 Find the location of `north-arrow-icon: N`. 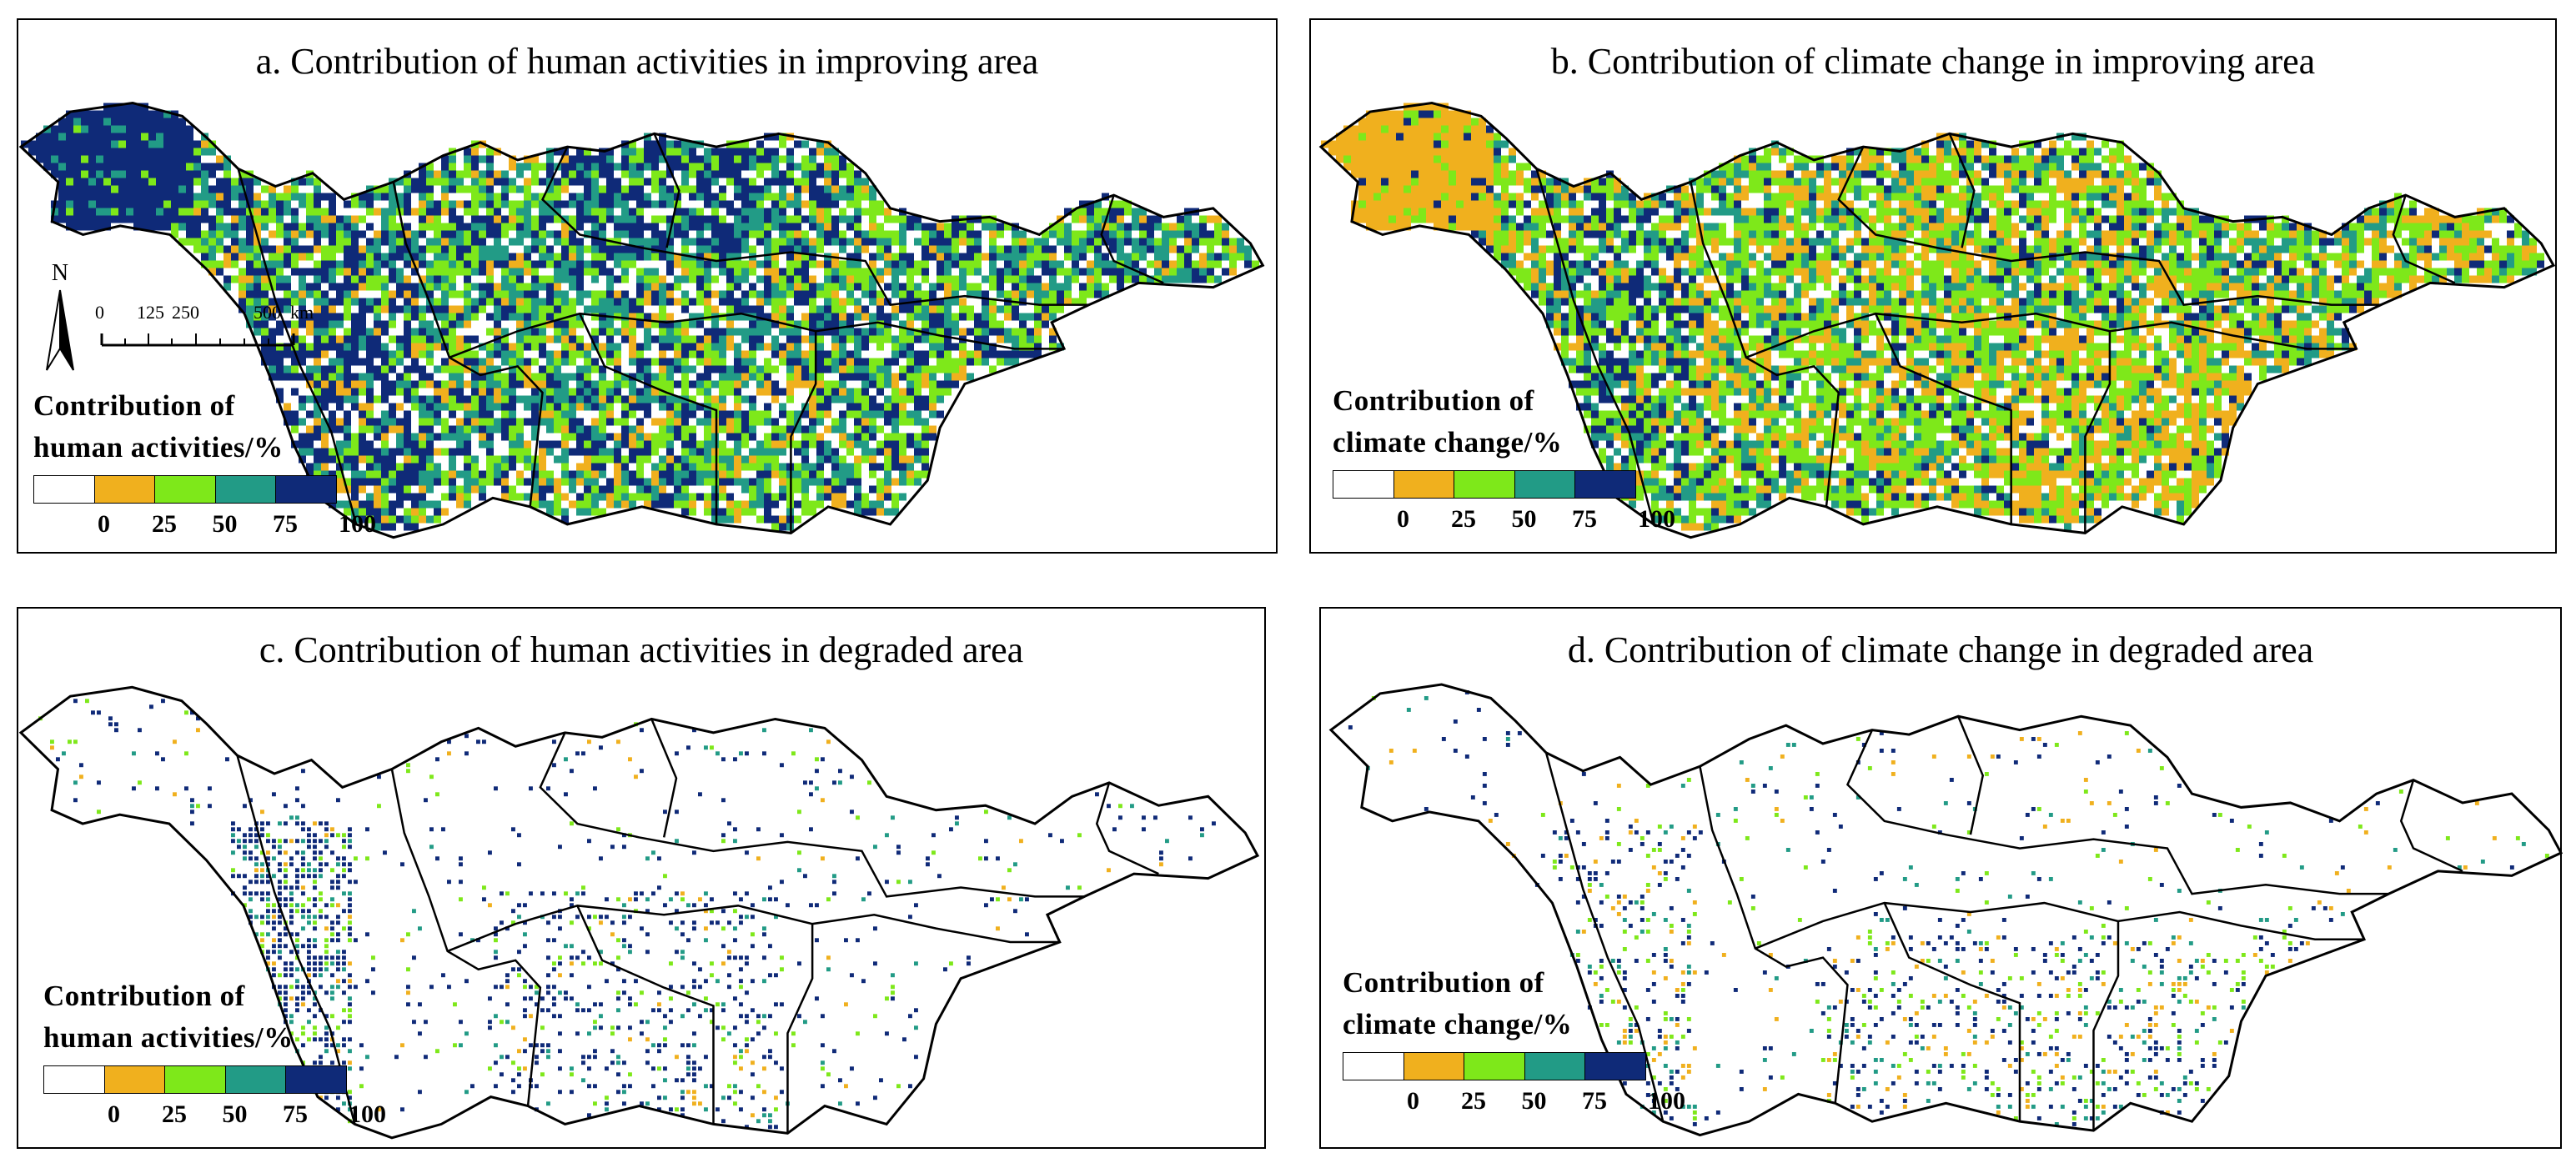

north-arrow-icon: N is located at coordinates (60, 315).